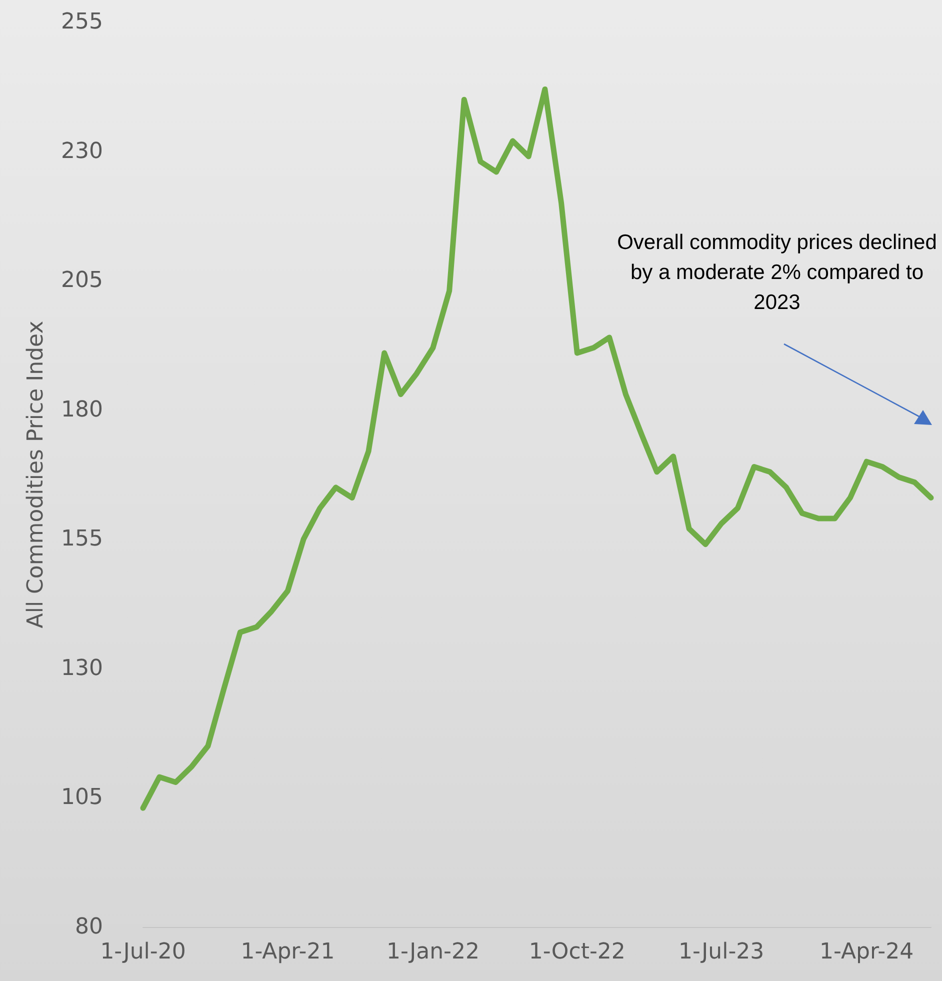 This screenshot has width=942, height=981. What do you see at coordinates (82, 797) in the screenshot?
I see `y-tick-label: 105` at bounding box center [82, 797].